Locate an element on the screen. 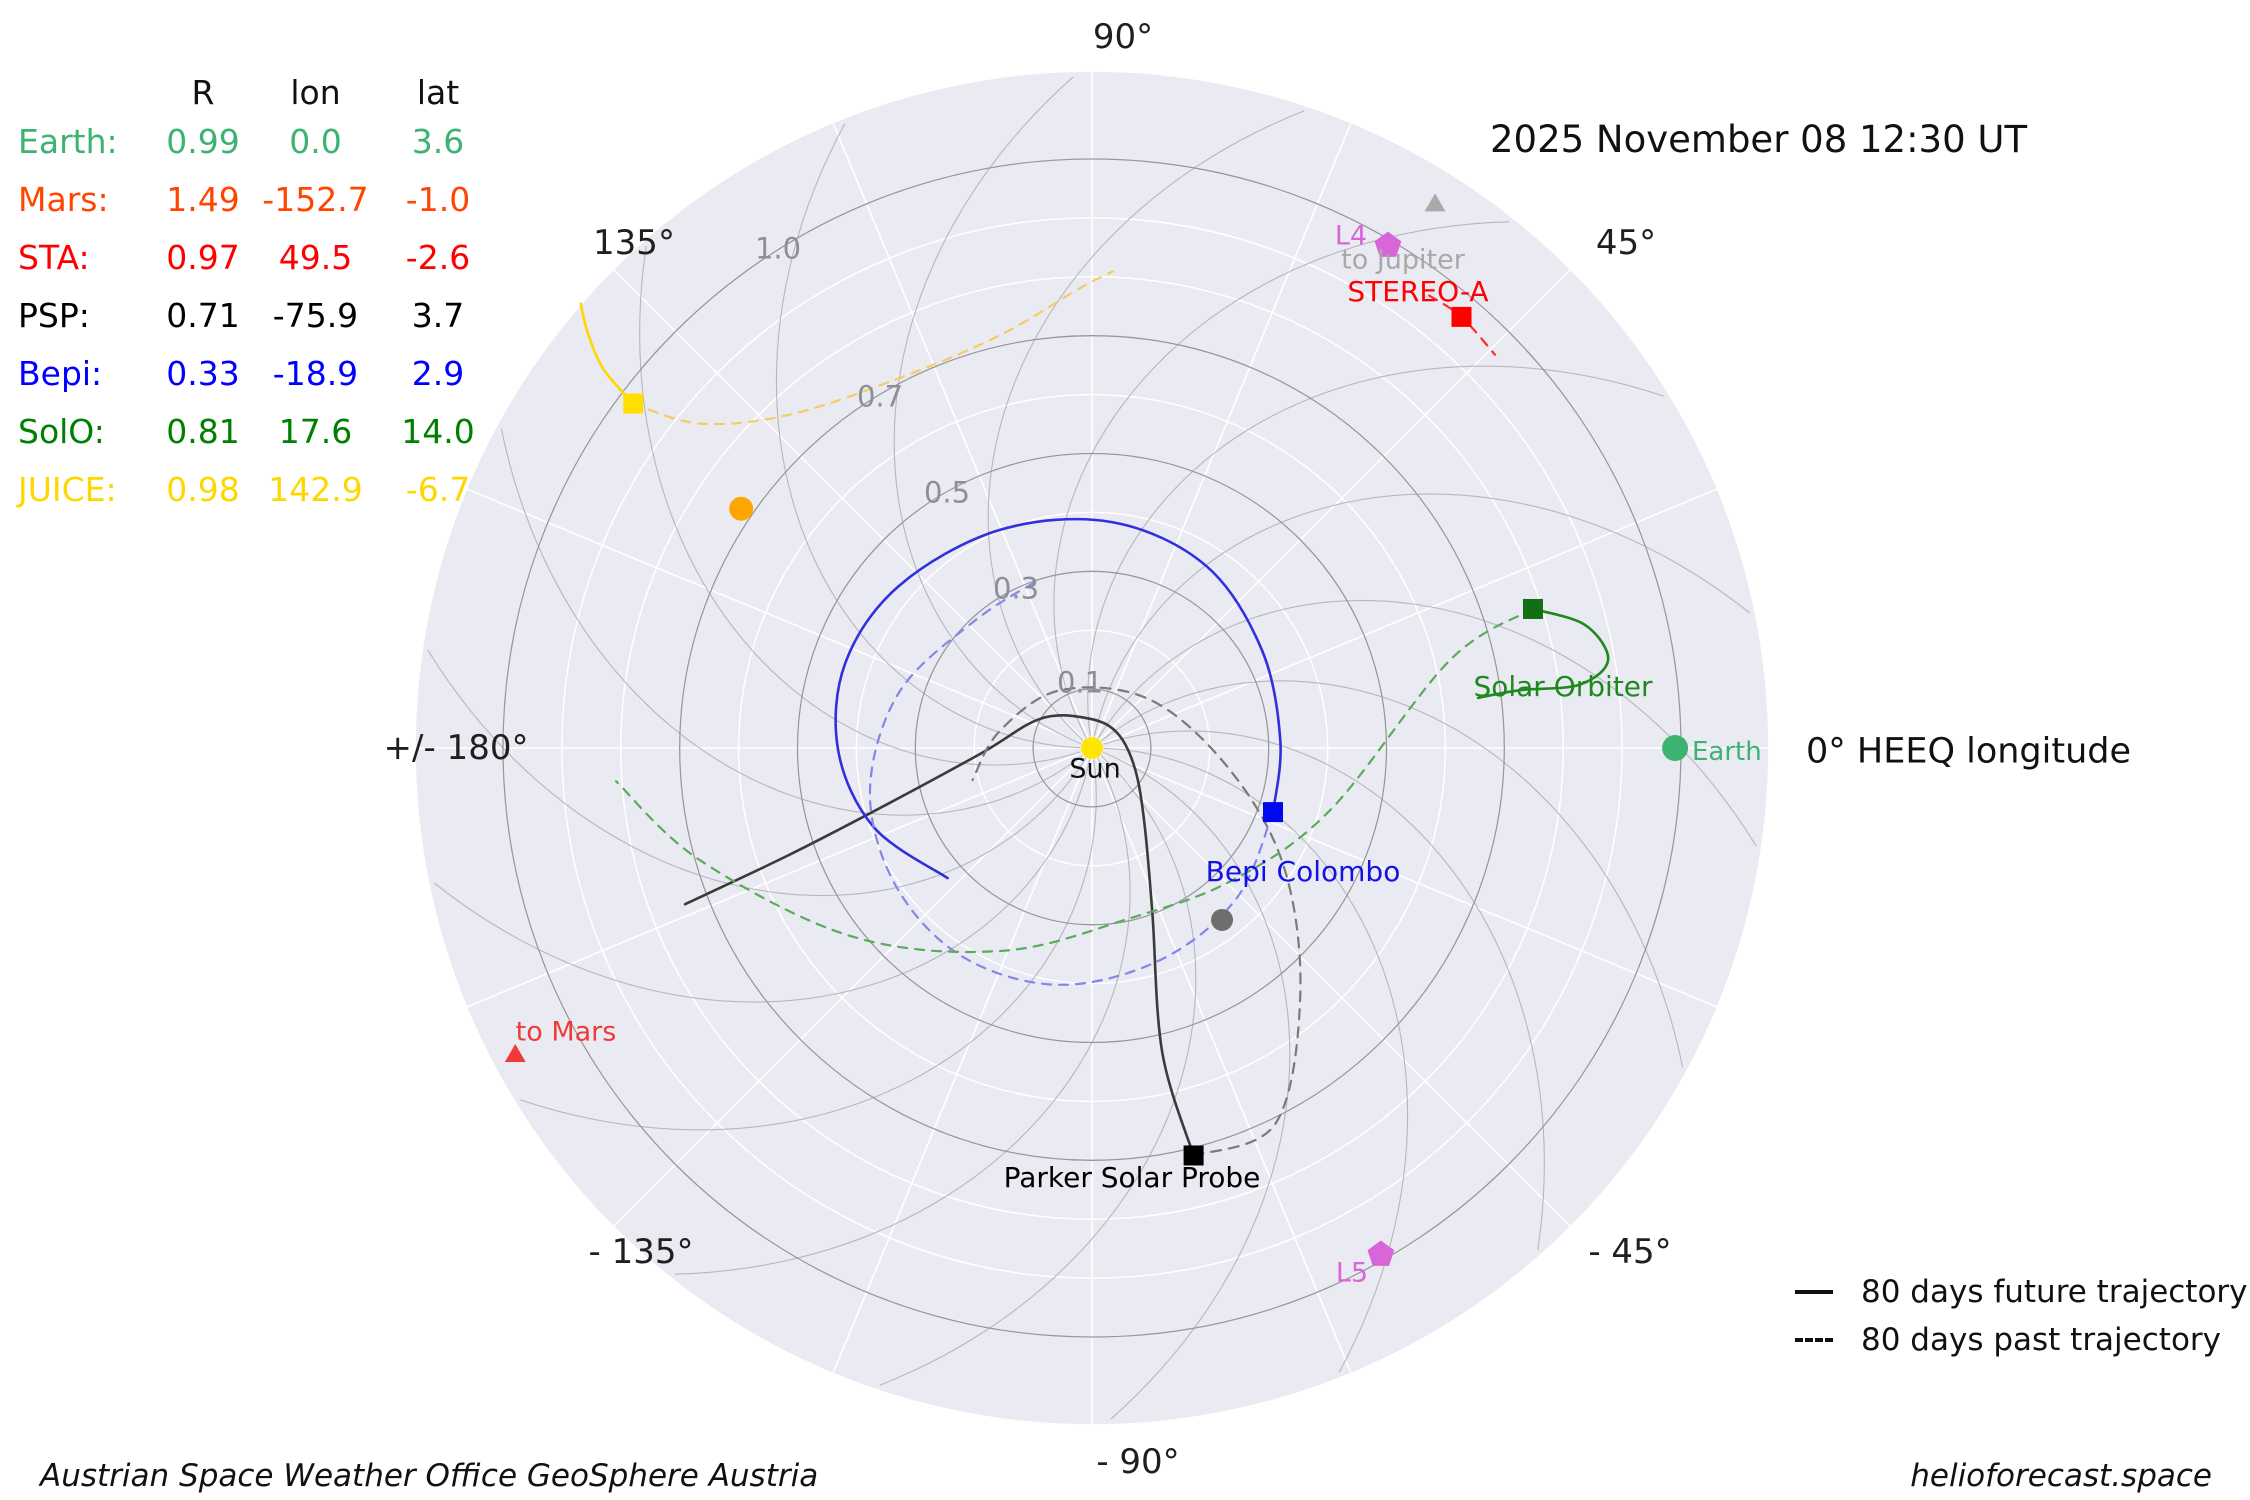 The height and width of the screenshot is (1500, 2250). angle-90: 90° is located at coordinates (1123, 37).